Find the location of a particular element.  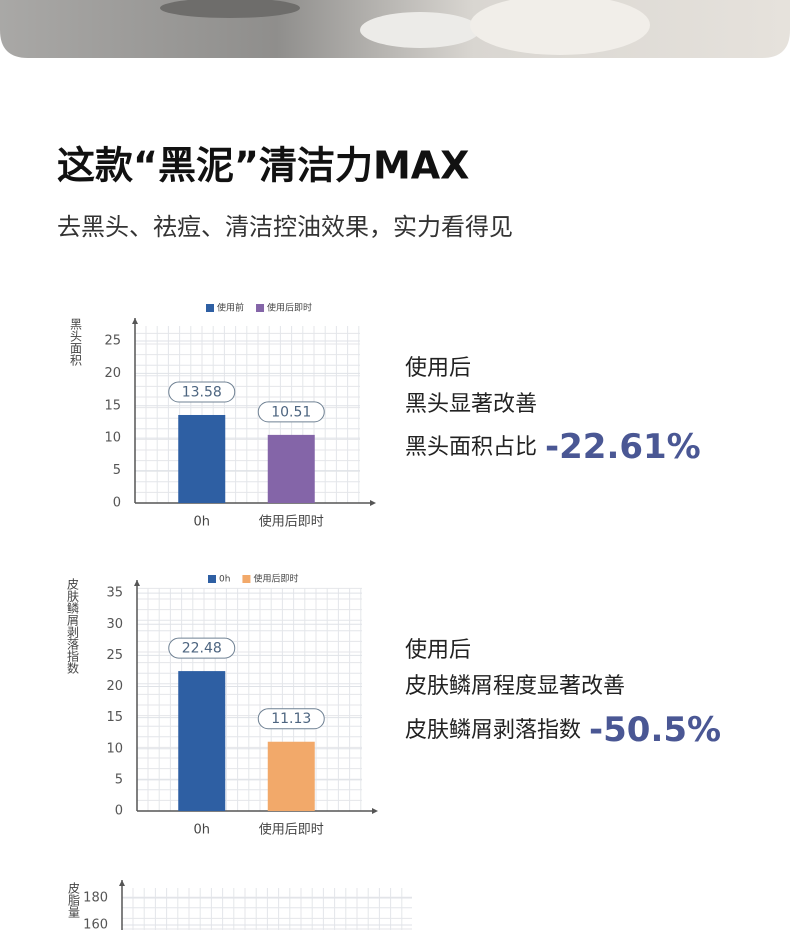

value-label: 13.58 is located at coordinates (202, 392).